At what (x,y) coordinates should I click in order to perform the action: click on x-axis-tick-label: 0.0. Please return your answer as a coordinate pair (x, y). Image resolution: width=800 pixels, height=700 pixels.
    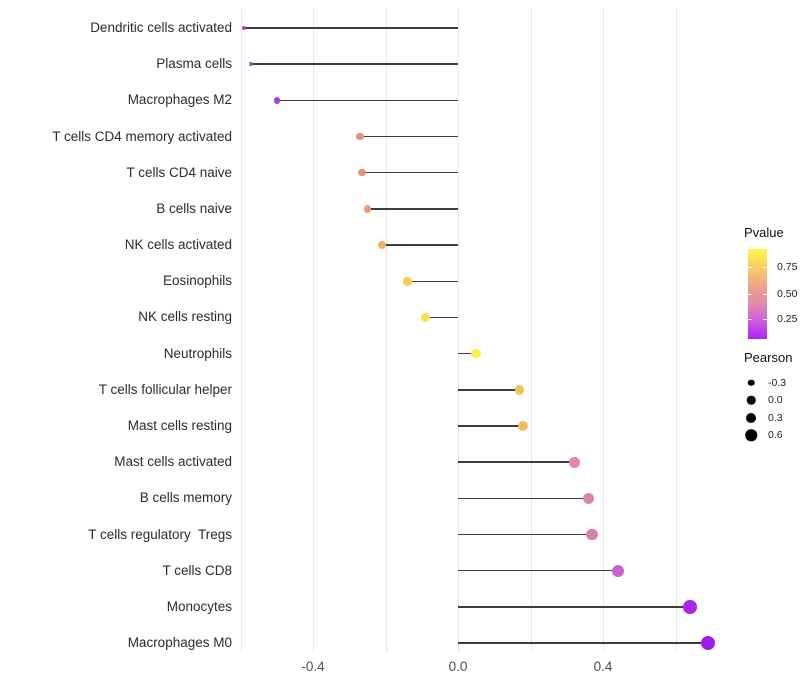
    Looking at the image, I should click on (458, 666).